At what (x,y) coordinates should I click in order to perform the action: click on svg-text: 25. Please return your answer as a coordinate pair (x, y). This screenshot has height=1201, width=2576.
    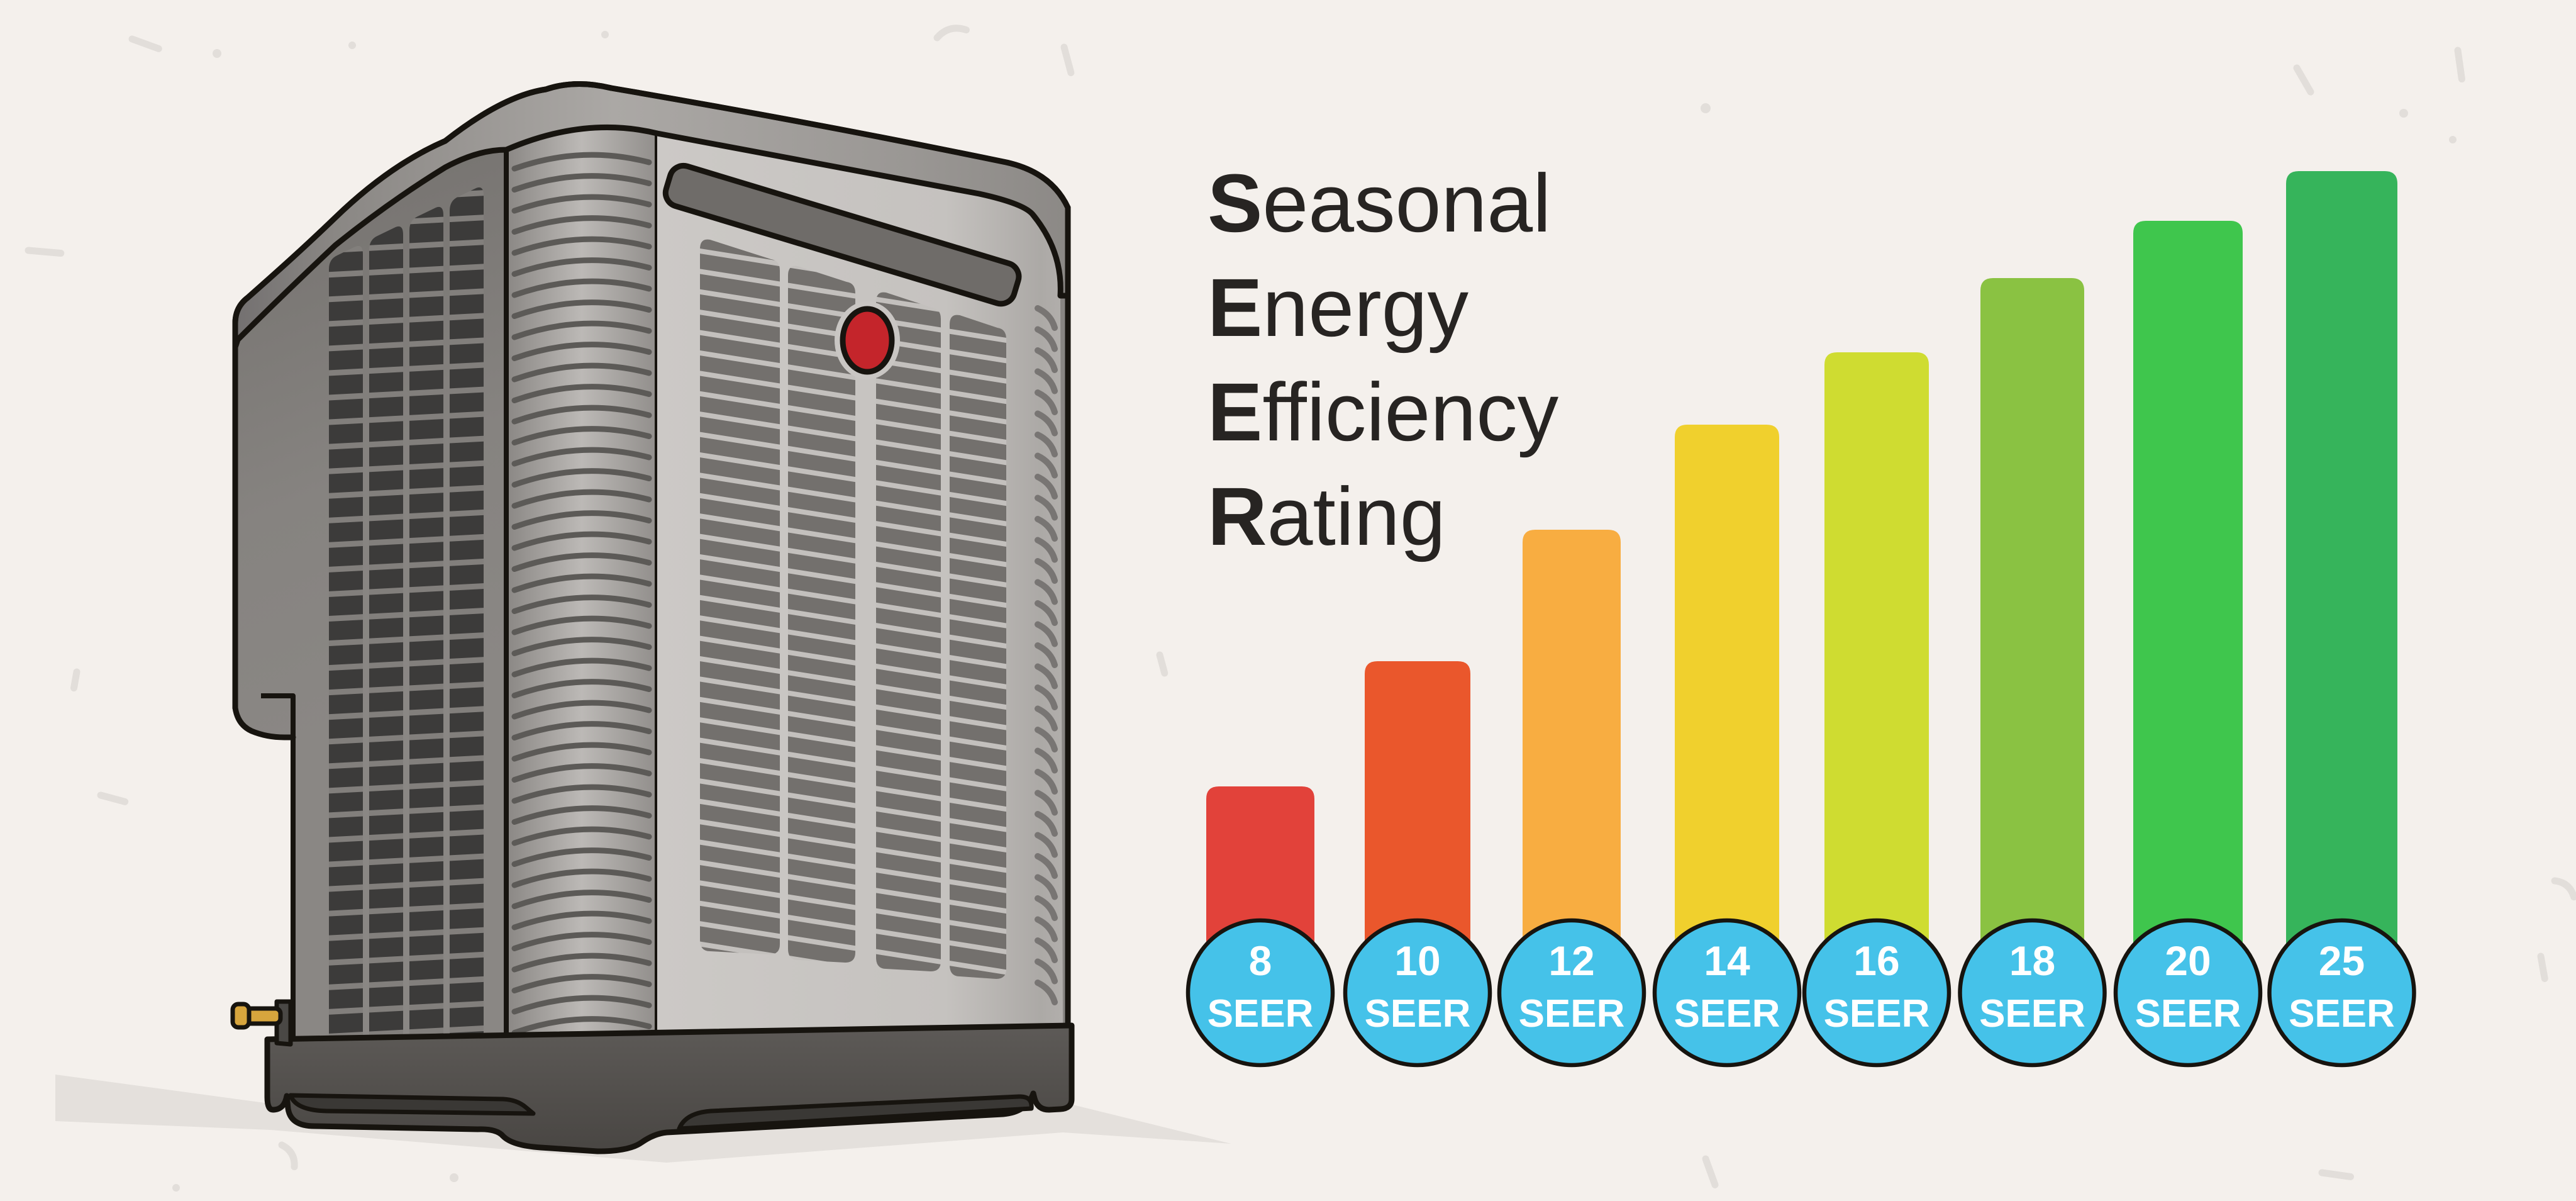
    Looking at the image, I should click on (2342, 960).